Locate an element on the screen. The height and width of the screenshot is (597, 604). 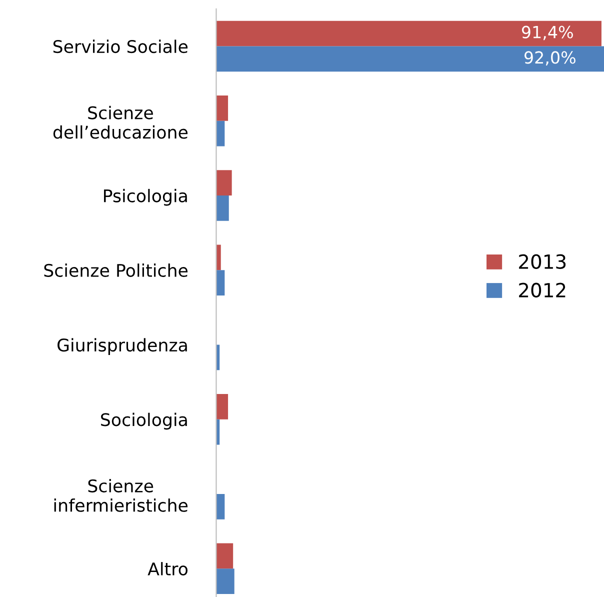
data-label: 92,0% is located at coordinates (550, 58).